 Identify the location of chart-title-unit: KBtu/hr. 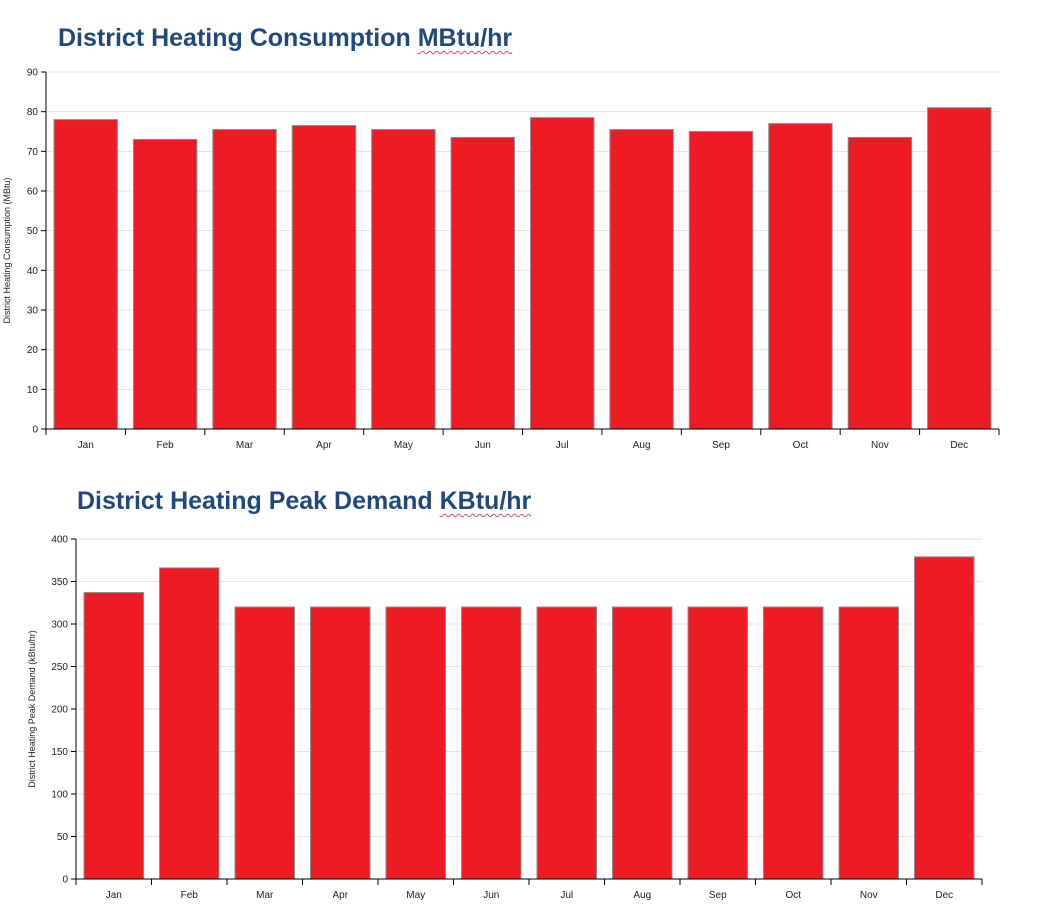
(485, 501).